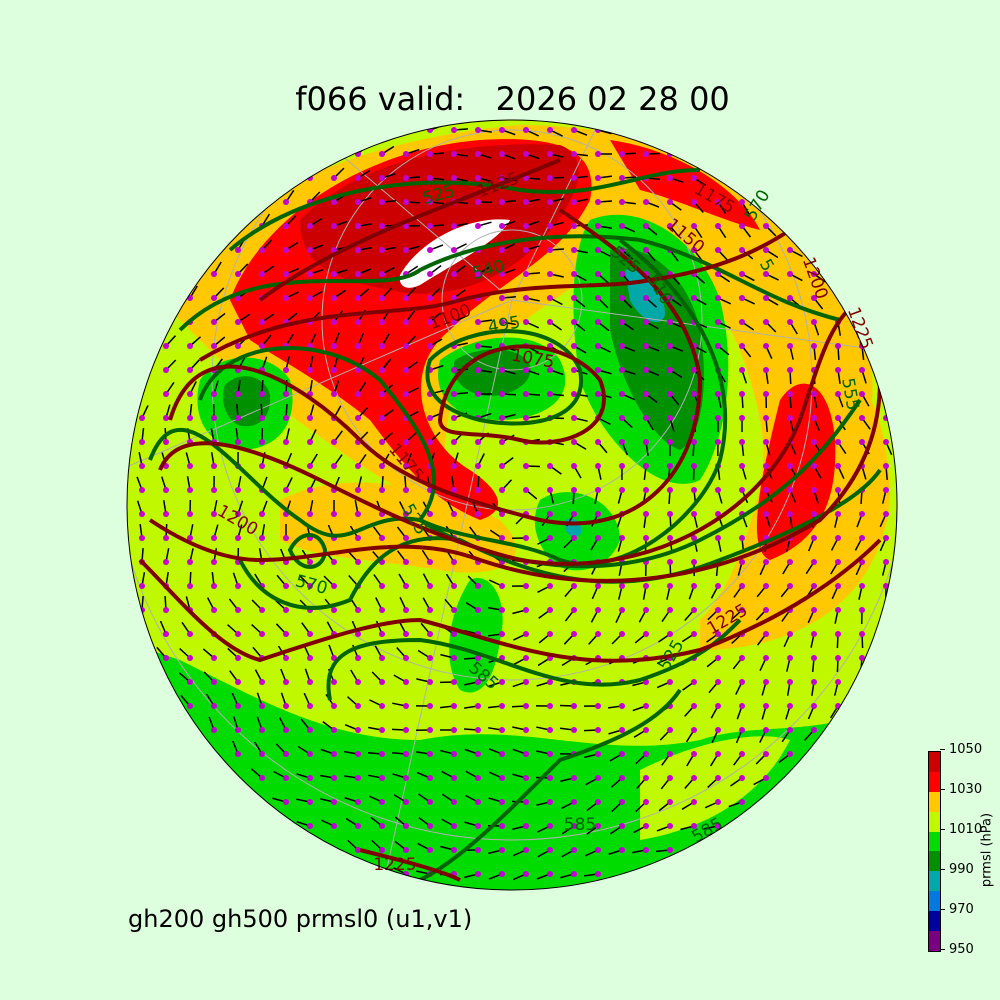 Image resolution: width=1000 pixels, height=1000 pixels. I want to click on colorbar-tick-label: 1030, so click(966, 789).